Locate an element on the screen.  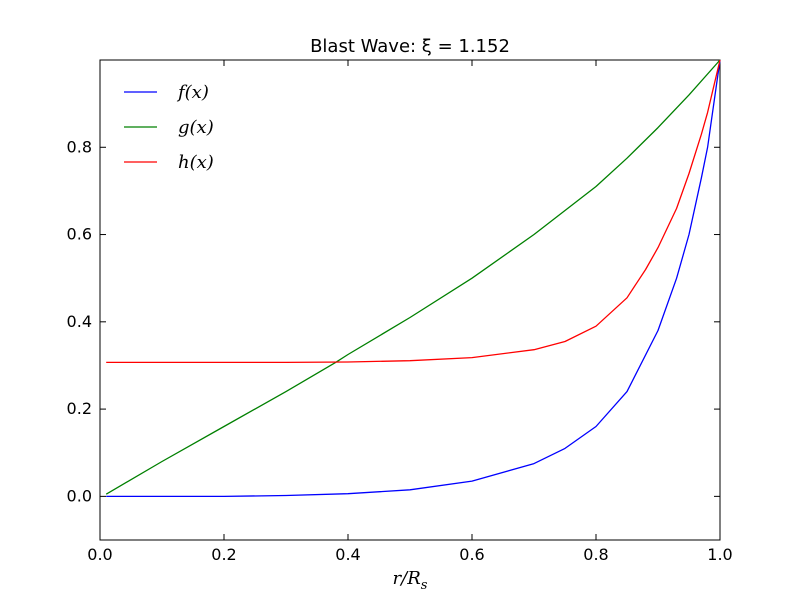
x-tick-label: 0.6 is located at coordinates (471, 554).